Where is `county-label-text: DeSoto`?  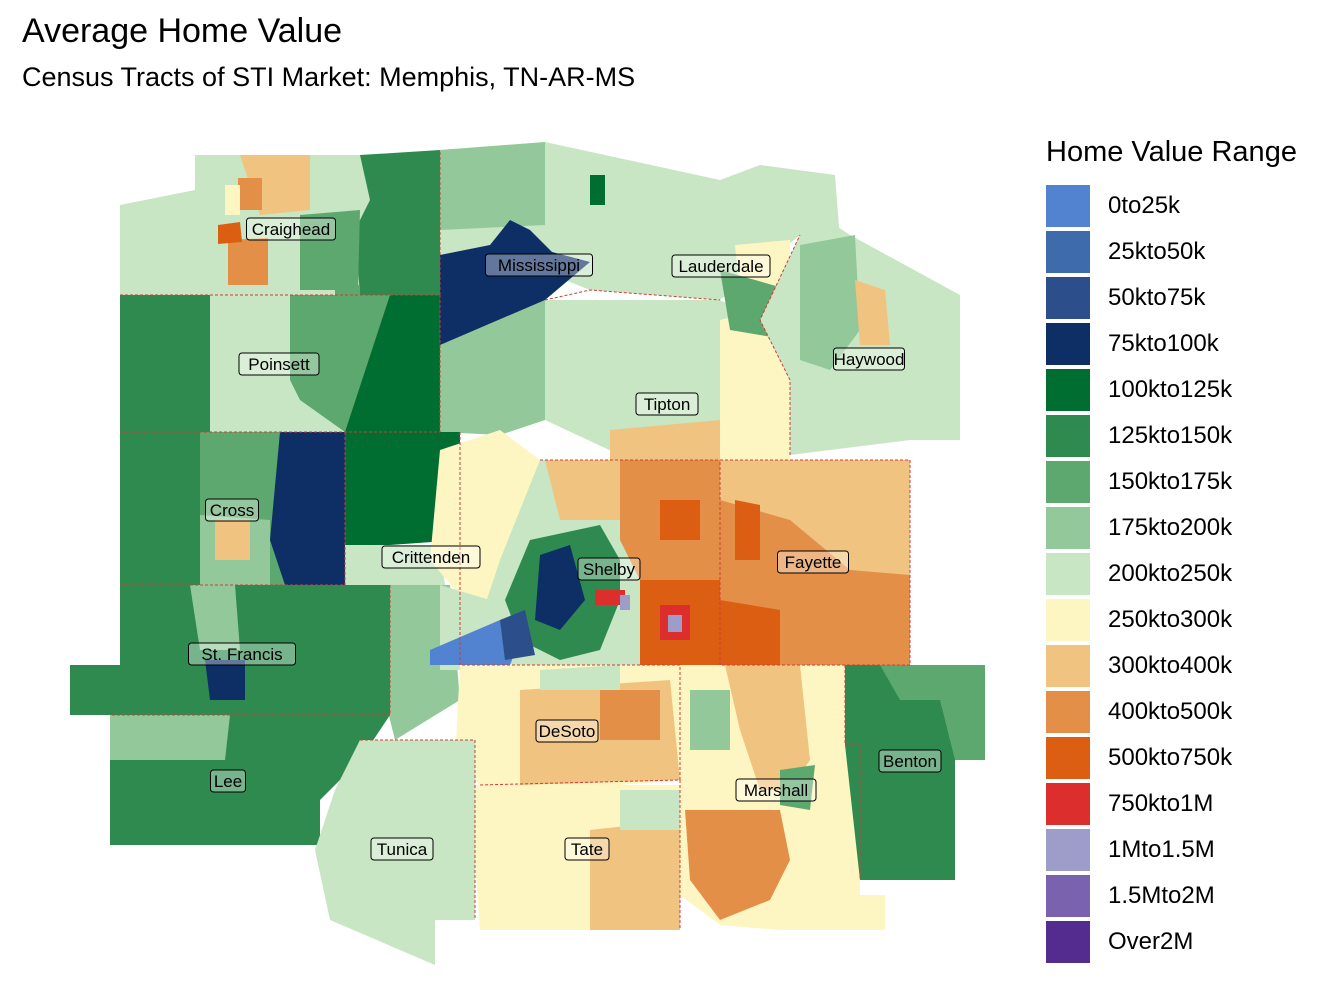 county-label-text: DeSoto is located at coordinates (567, 731).